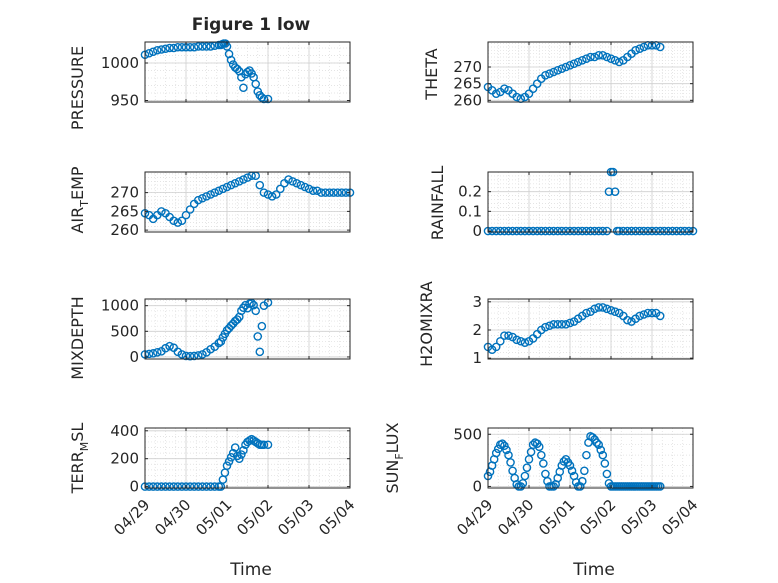  What do you see at coordinates (124, 101) in the screenshot?
I see `y-tick-label: 950` at bounding box center [124, 101].